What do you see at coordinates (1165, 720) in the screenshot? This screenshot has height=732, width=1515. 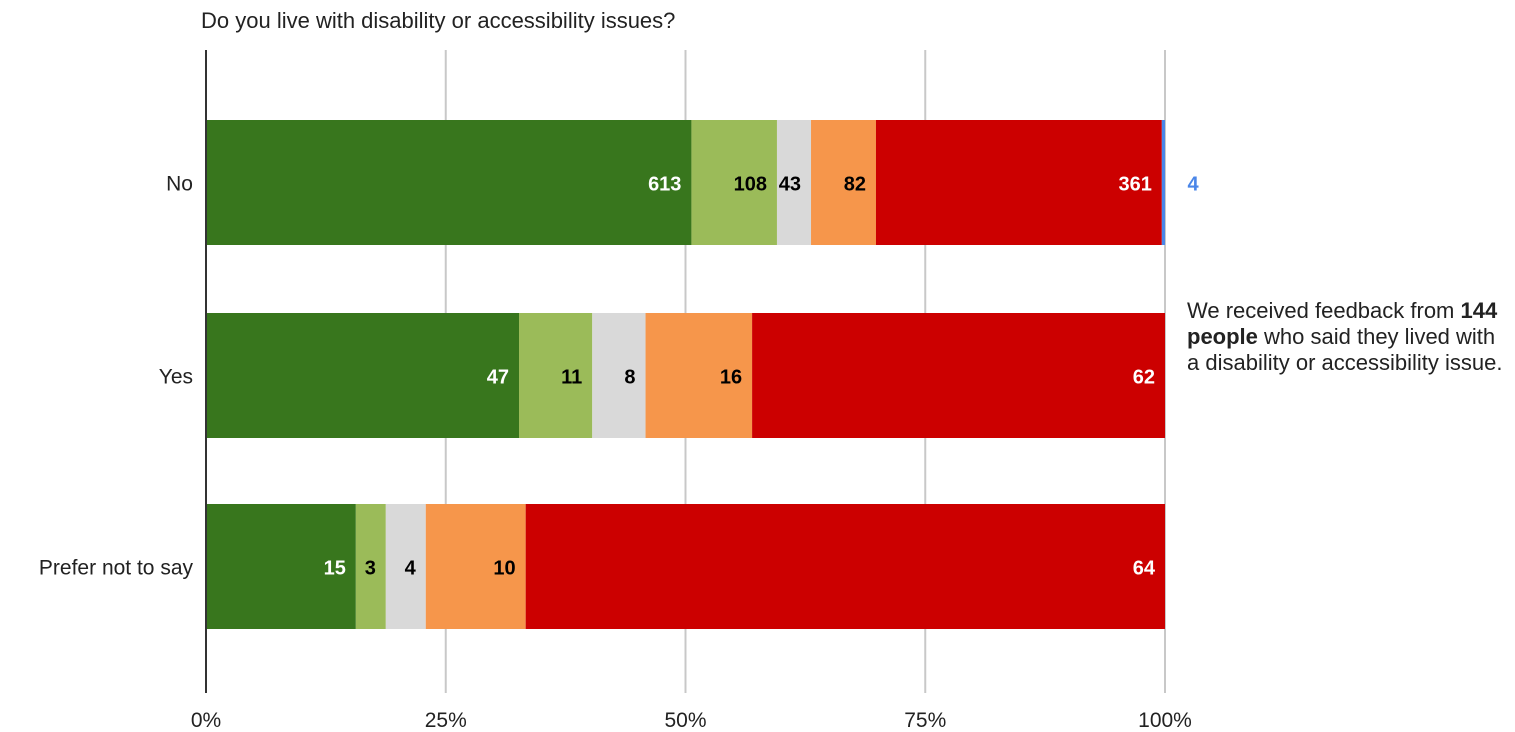 I see `x-tick-label: 100%` at bounding box center [1165, 720].